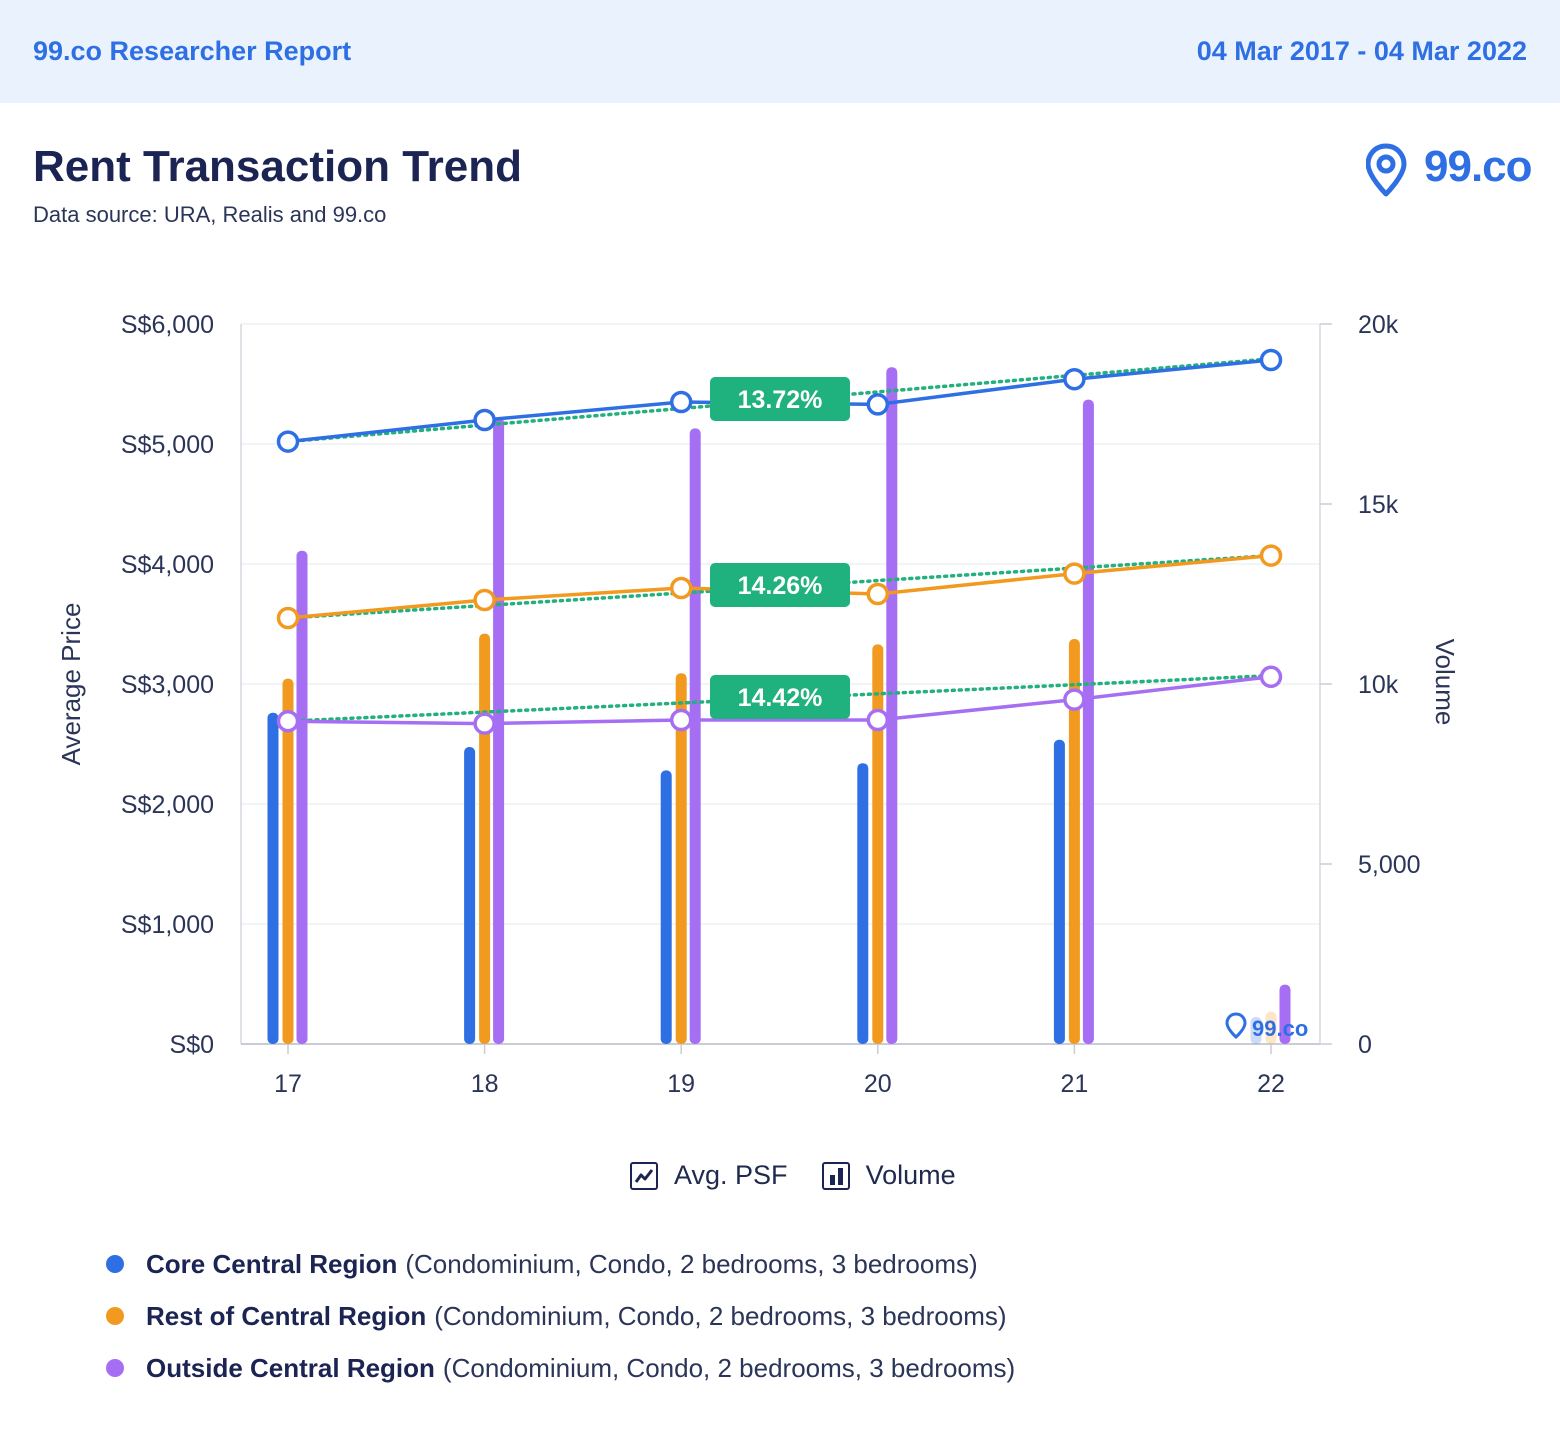 The image size is (1560, 1446). I want to click on avg-psf-line, so click(779, 700).